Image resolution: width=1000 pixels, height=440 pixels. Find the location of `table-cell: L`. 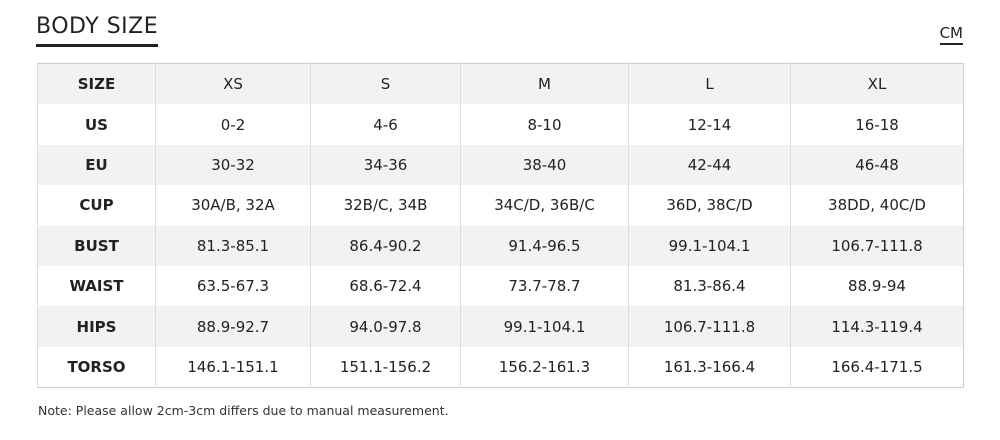

table-cell: L is located at coordinates (709, 84).